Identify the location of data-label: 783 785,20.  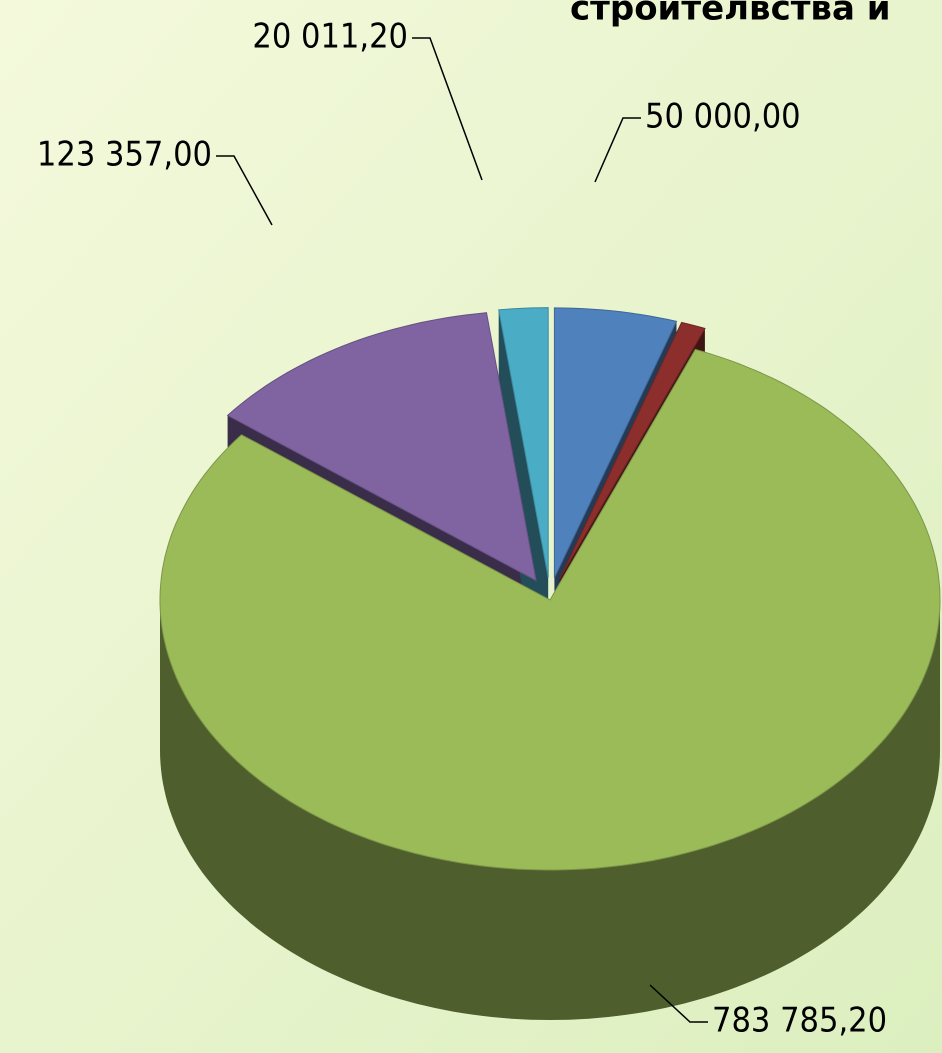
(799, 1021).